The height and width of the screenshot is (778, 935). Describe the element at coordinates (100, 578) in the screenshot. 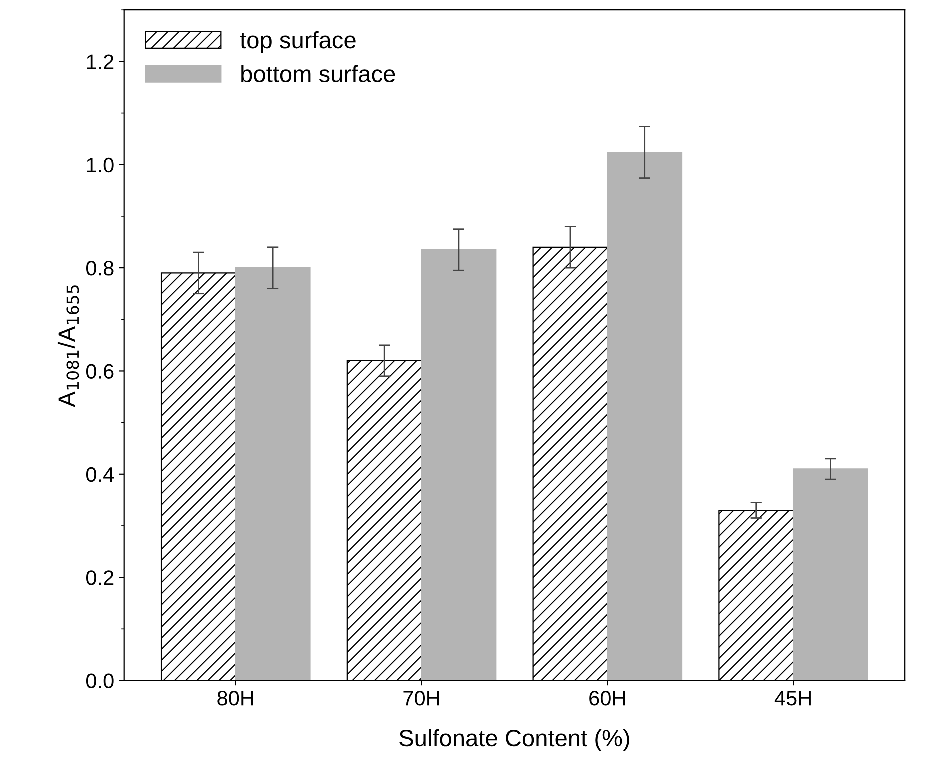

I see `y-tick-label: 0.2` at that location.